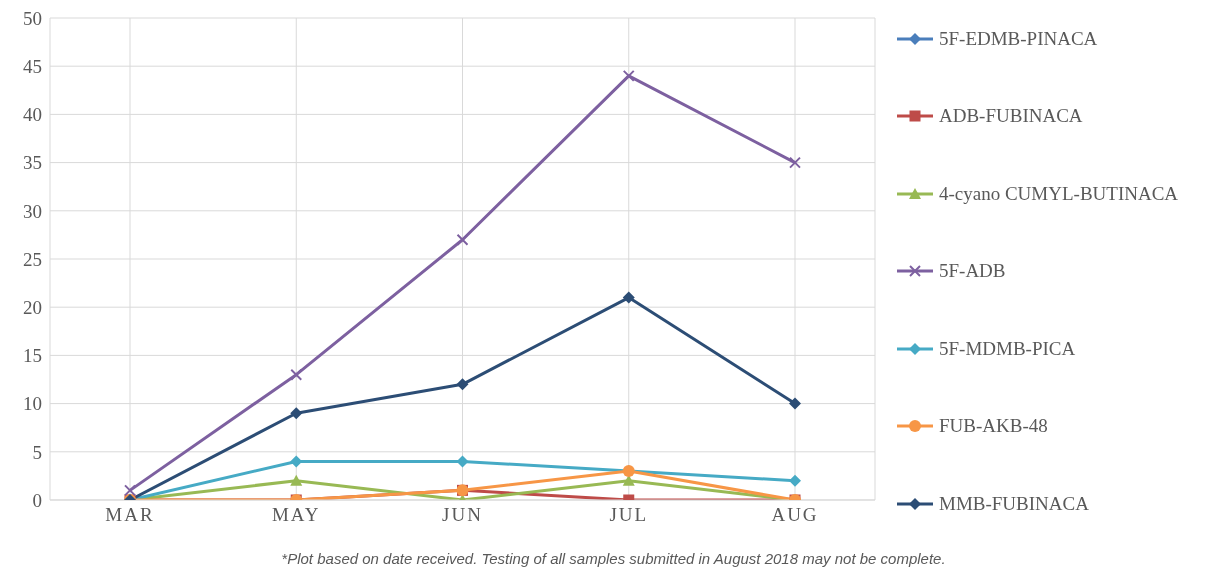 The width and height of the screenshot is (1227, 577). What do you see at coordinates (993, 426) in the screenshot?
I see `legend-label: FUB-AKB-48` at bounding box center [993, 426].